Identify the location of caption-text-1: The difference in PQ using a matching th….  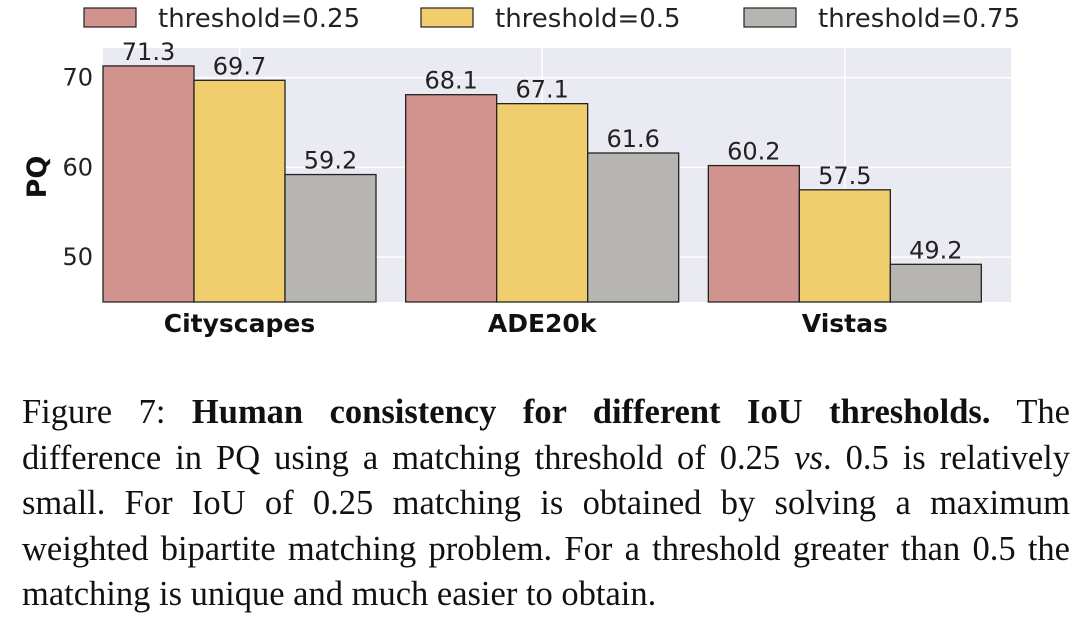
(546, 435).